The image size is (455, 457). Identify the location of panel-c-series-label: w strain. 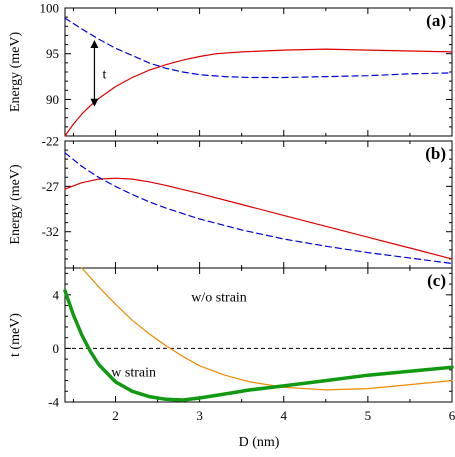
(133, 373).